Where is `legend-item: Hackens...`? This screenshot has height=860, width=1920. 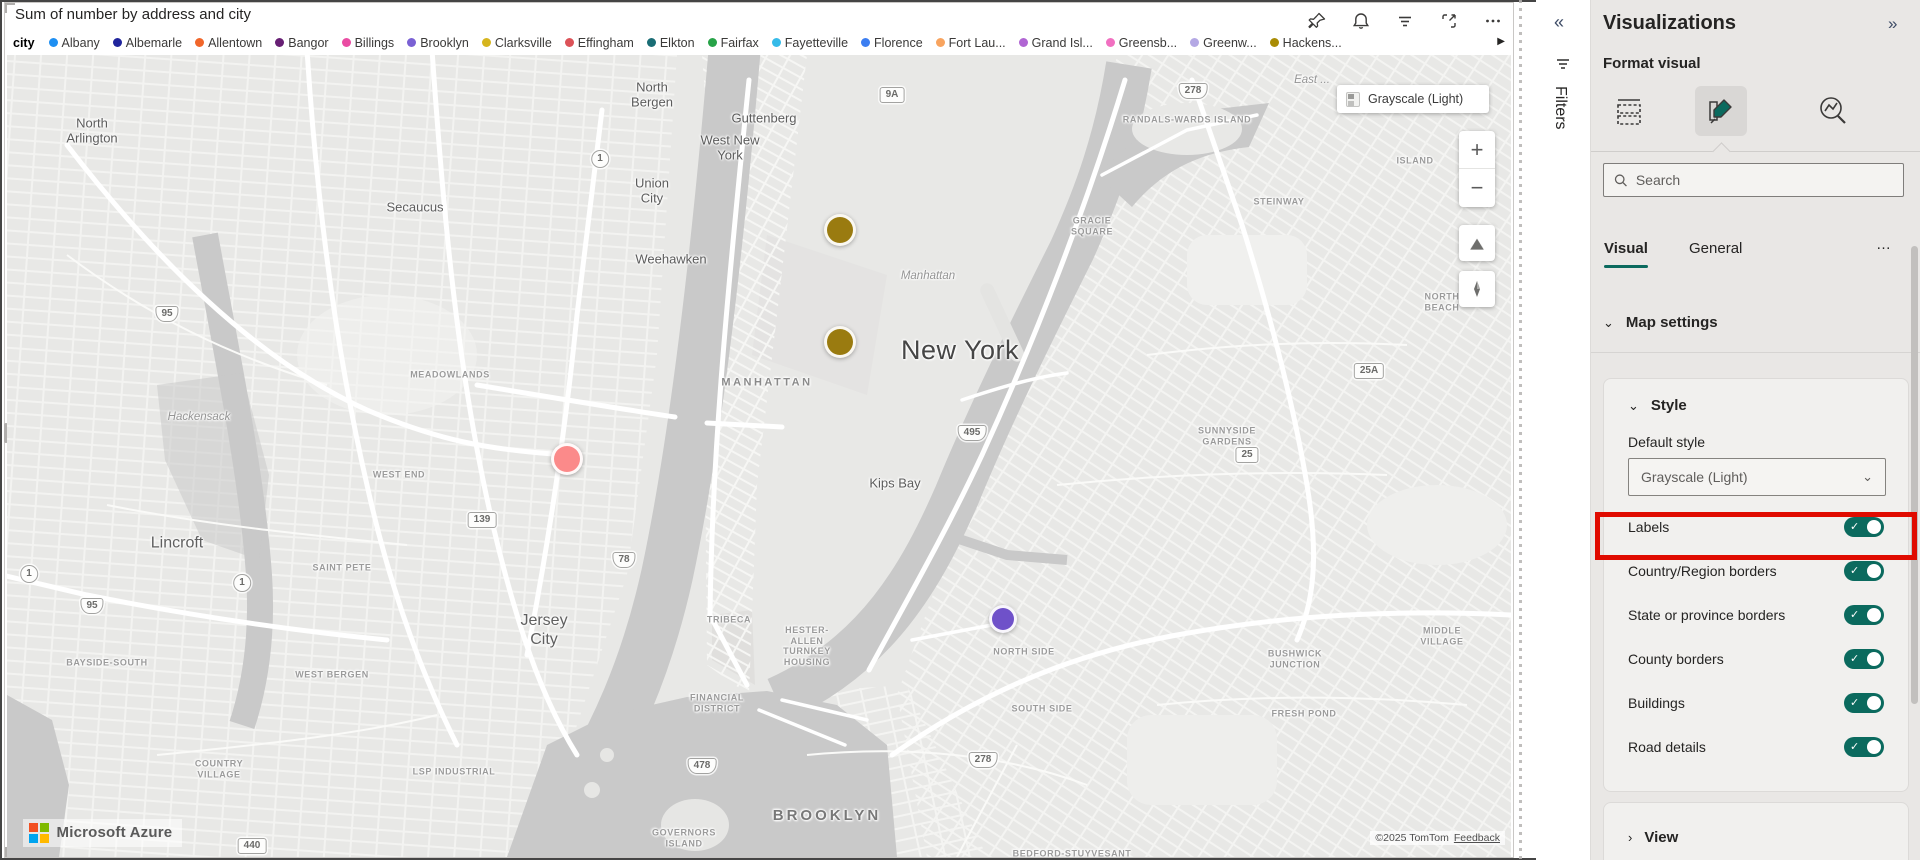
legend-item: Hackens... is located at coordinates (1305, 42).